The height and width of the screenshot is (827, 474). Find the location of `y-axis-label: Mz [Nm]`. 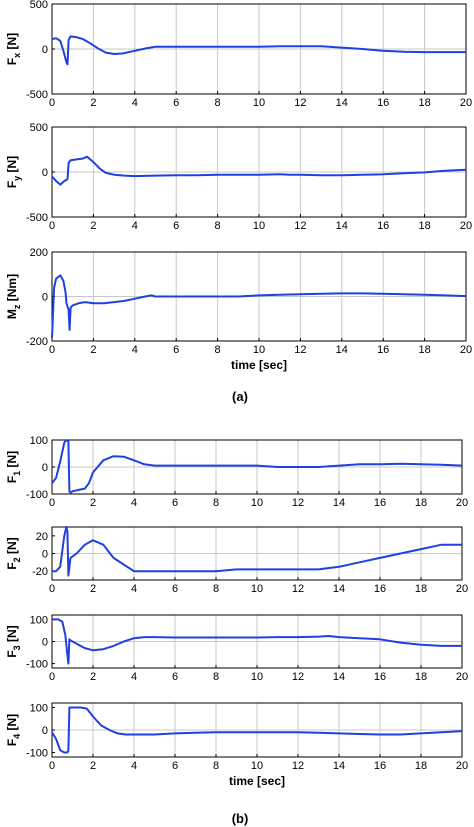

y-axis-label: Mz [Nm] is located at coordinates (13, 296).